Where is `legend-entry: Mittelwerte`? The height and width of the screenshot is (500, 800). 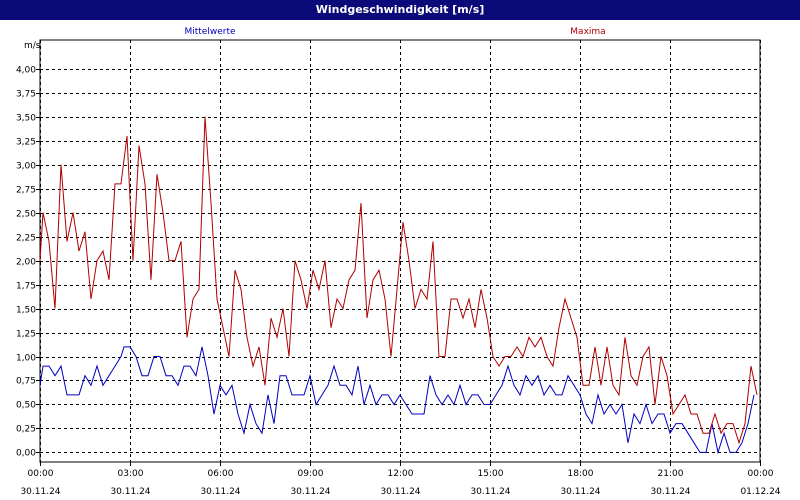
legend-entry: Mittelwerte is located at coordinates (209, 32).